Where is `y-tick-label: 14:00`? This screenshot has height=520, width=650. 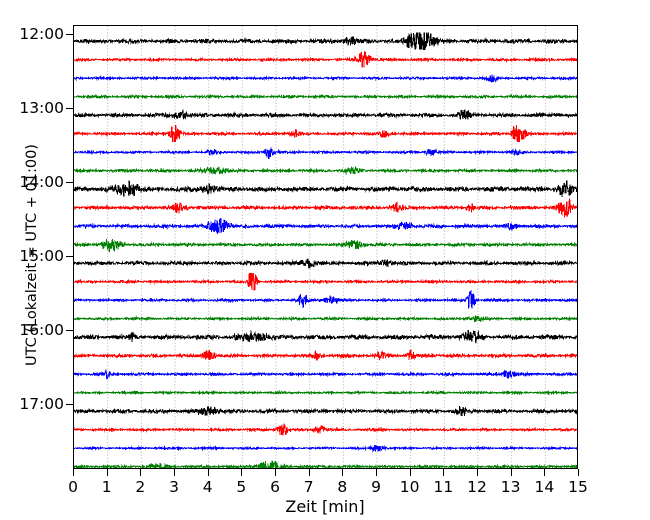 y-tick-label: 14:00 is located at coordinates (41, 182).